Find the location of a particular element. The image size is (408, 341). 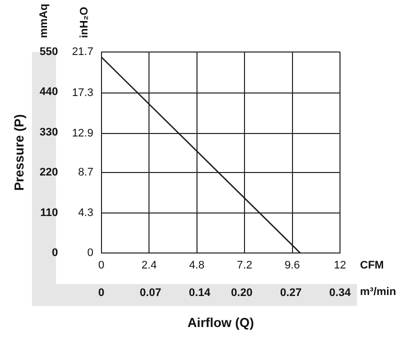

y-tick-label: 440 is located at coordinates (49, 92).